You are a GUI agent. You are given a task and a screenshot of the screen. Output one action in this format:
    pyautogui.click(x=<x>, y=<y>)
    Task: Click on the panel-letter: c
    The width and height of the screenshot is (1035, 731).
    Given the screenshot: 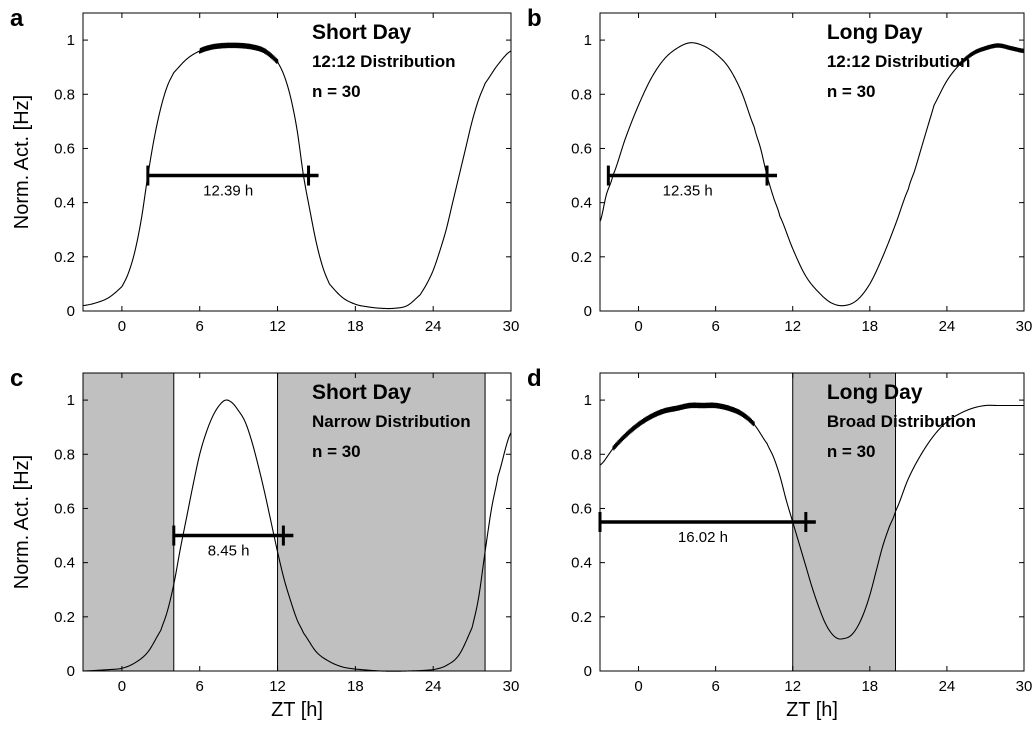 What is the action you would take?
    pyautogui.click(x=16, y=378)
    